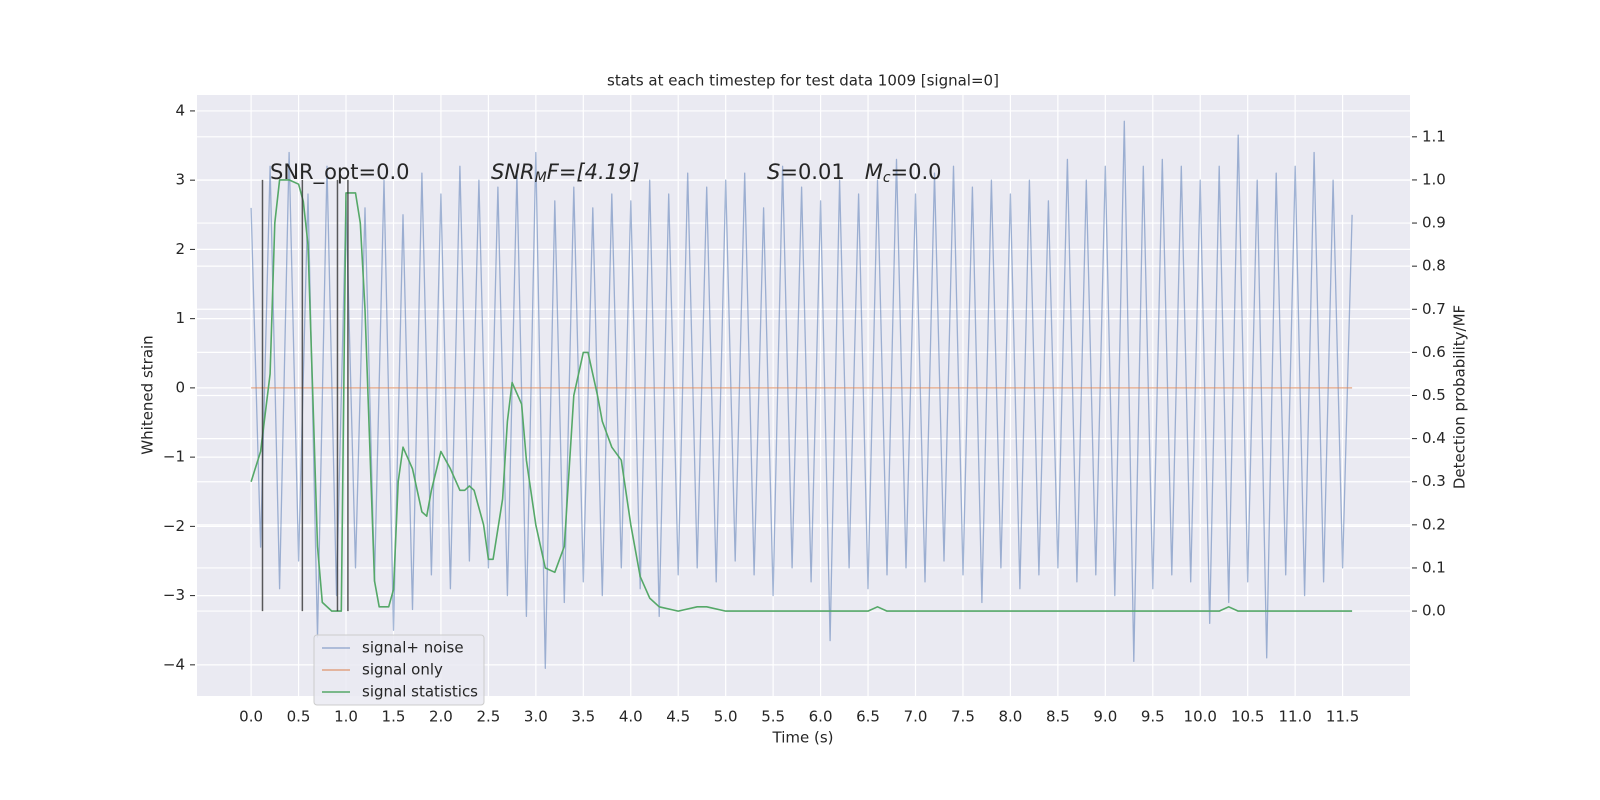  What do you see at coordinates (773, 172) in the screenshot?
I see `annotation-text: S` at bounding box center [773, 172].